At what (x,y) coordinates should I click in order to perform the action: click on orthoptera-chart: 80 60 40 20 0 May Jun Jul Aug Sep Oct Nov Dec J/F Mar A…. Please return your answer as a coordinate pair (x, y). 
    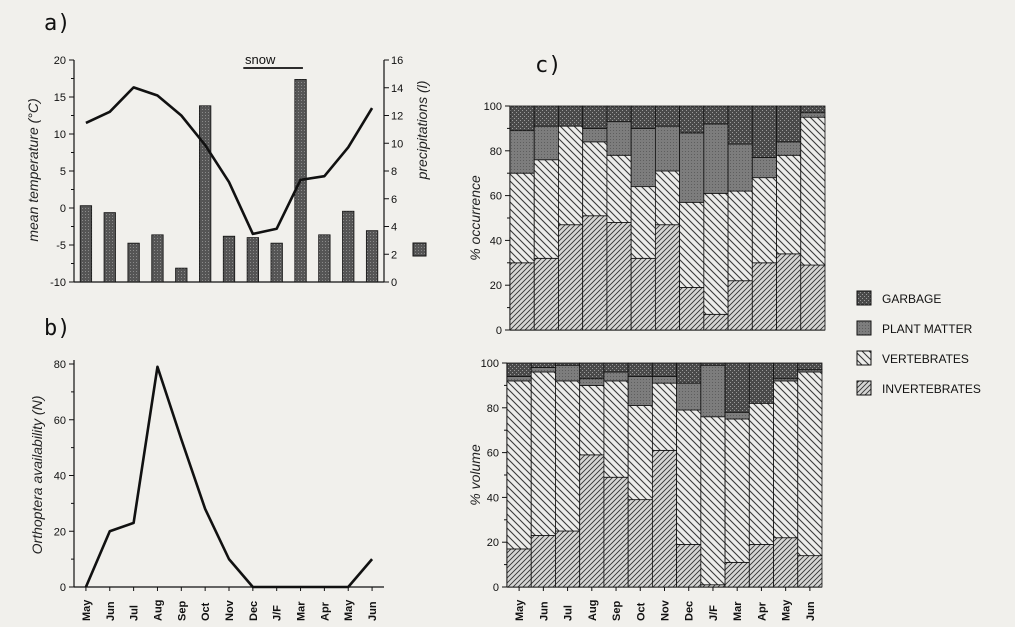
    Looking at the image, I should click on (219, 490).